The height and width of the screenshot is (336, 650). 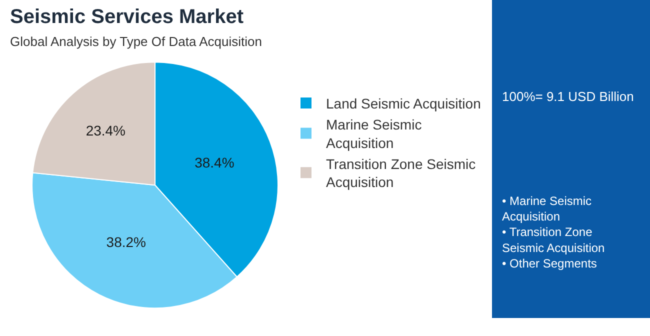 What do you see at coordinates (136, 41) in the screenshot?
I see `chart-subtitle: Global Analysis by Type Of Data Acquisition` at bounding box center [136, 41].